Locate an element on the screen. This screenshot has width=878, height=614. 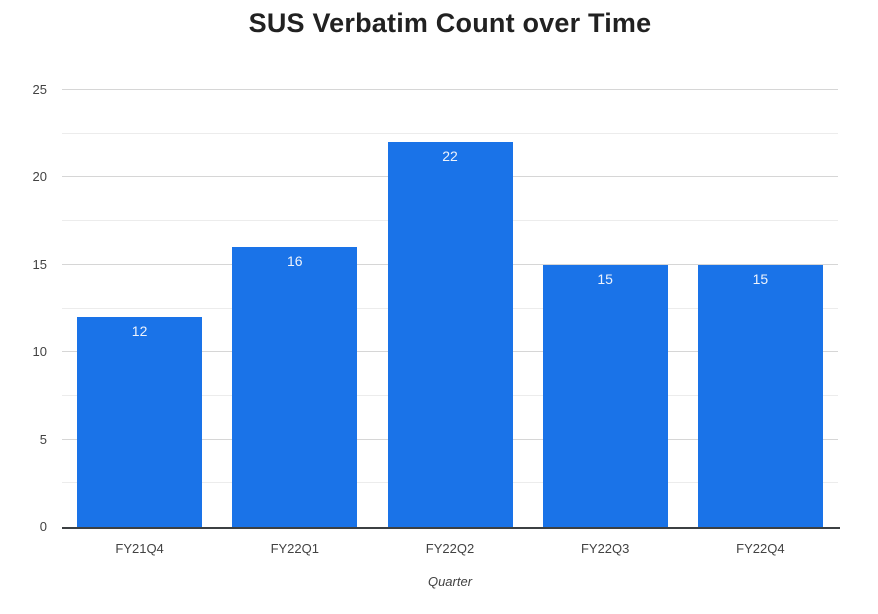
y-tick-label: 10 is located at coordinates (39, 352).